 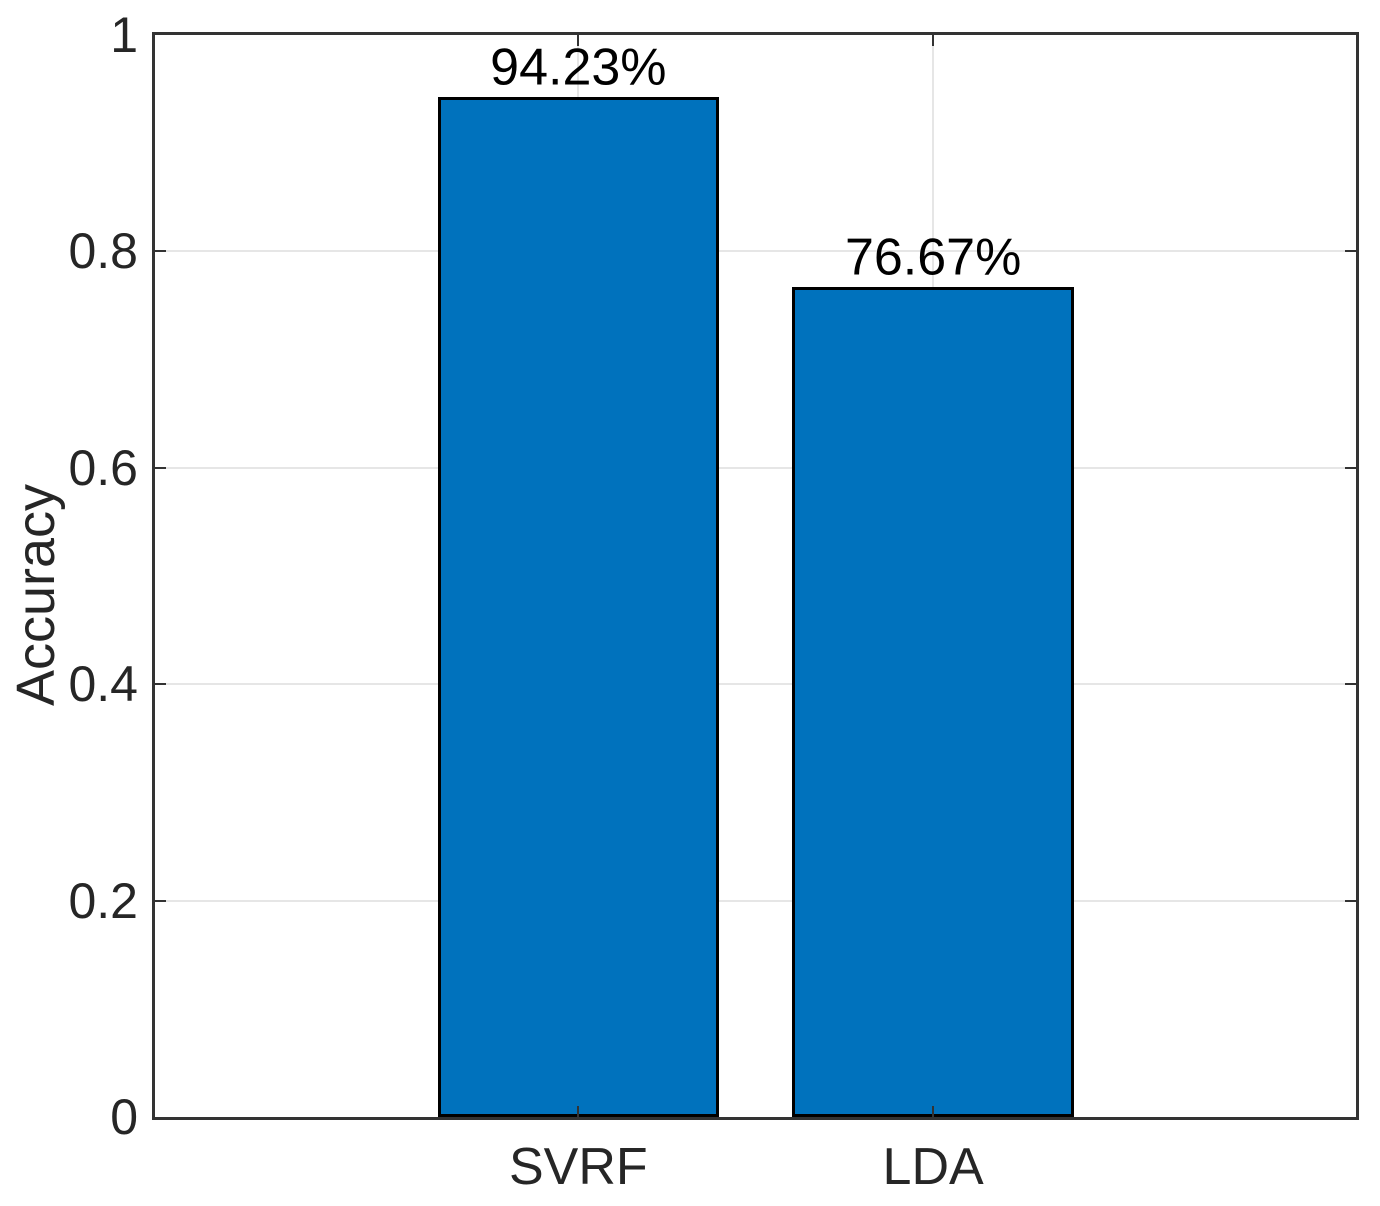 I want to click on y-tick-label: 0.2, so click(x=103, y=900).